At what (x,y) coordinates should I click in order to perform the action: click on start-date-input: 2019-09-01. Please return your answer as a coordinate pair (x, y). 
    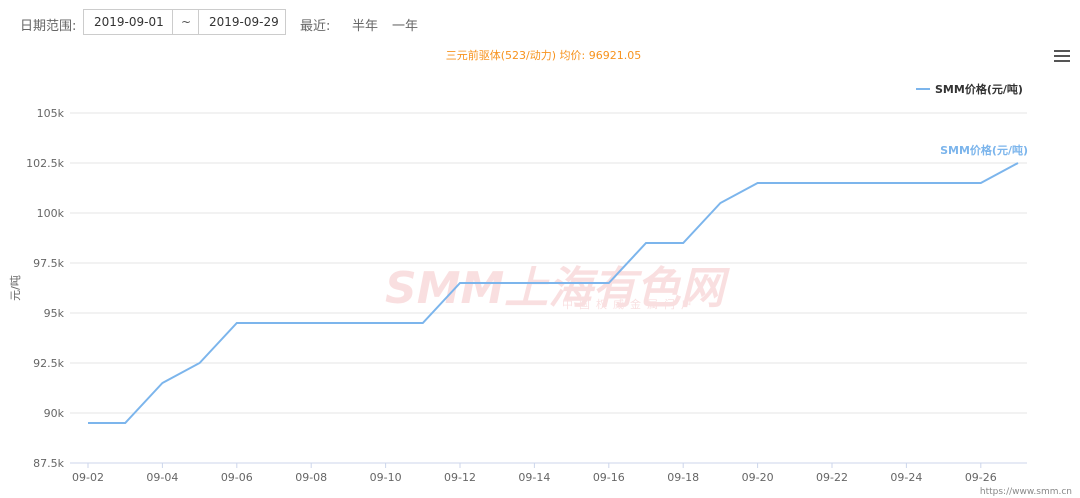
    Looking at the image, I should click on (128, 22).